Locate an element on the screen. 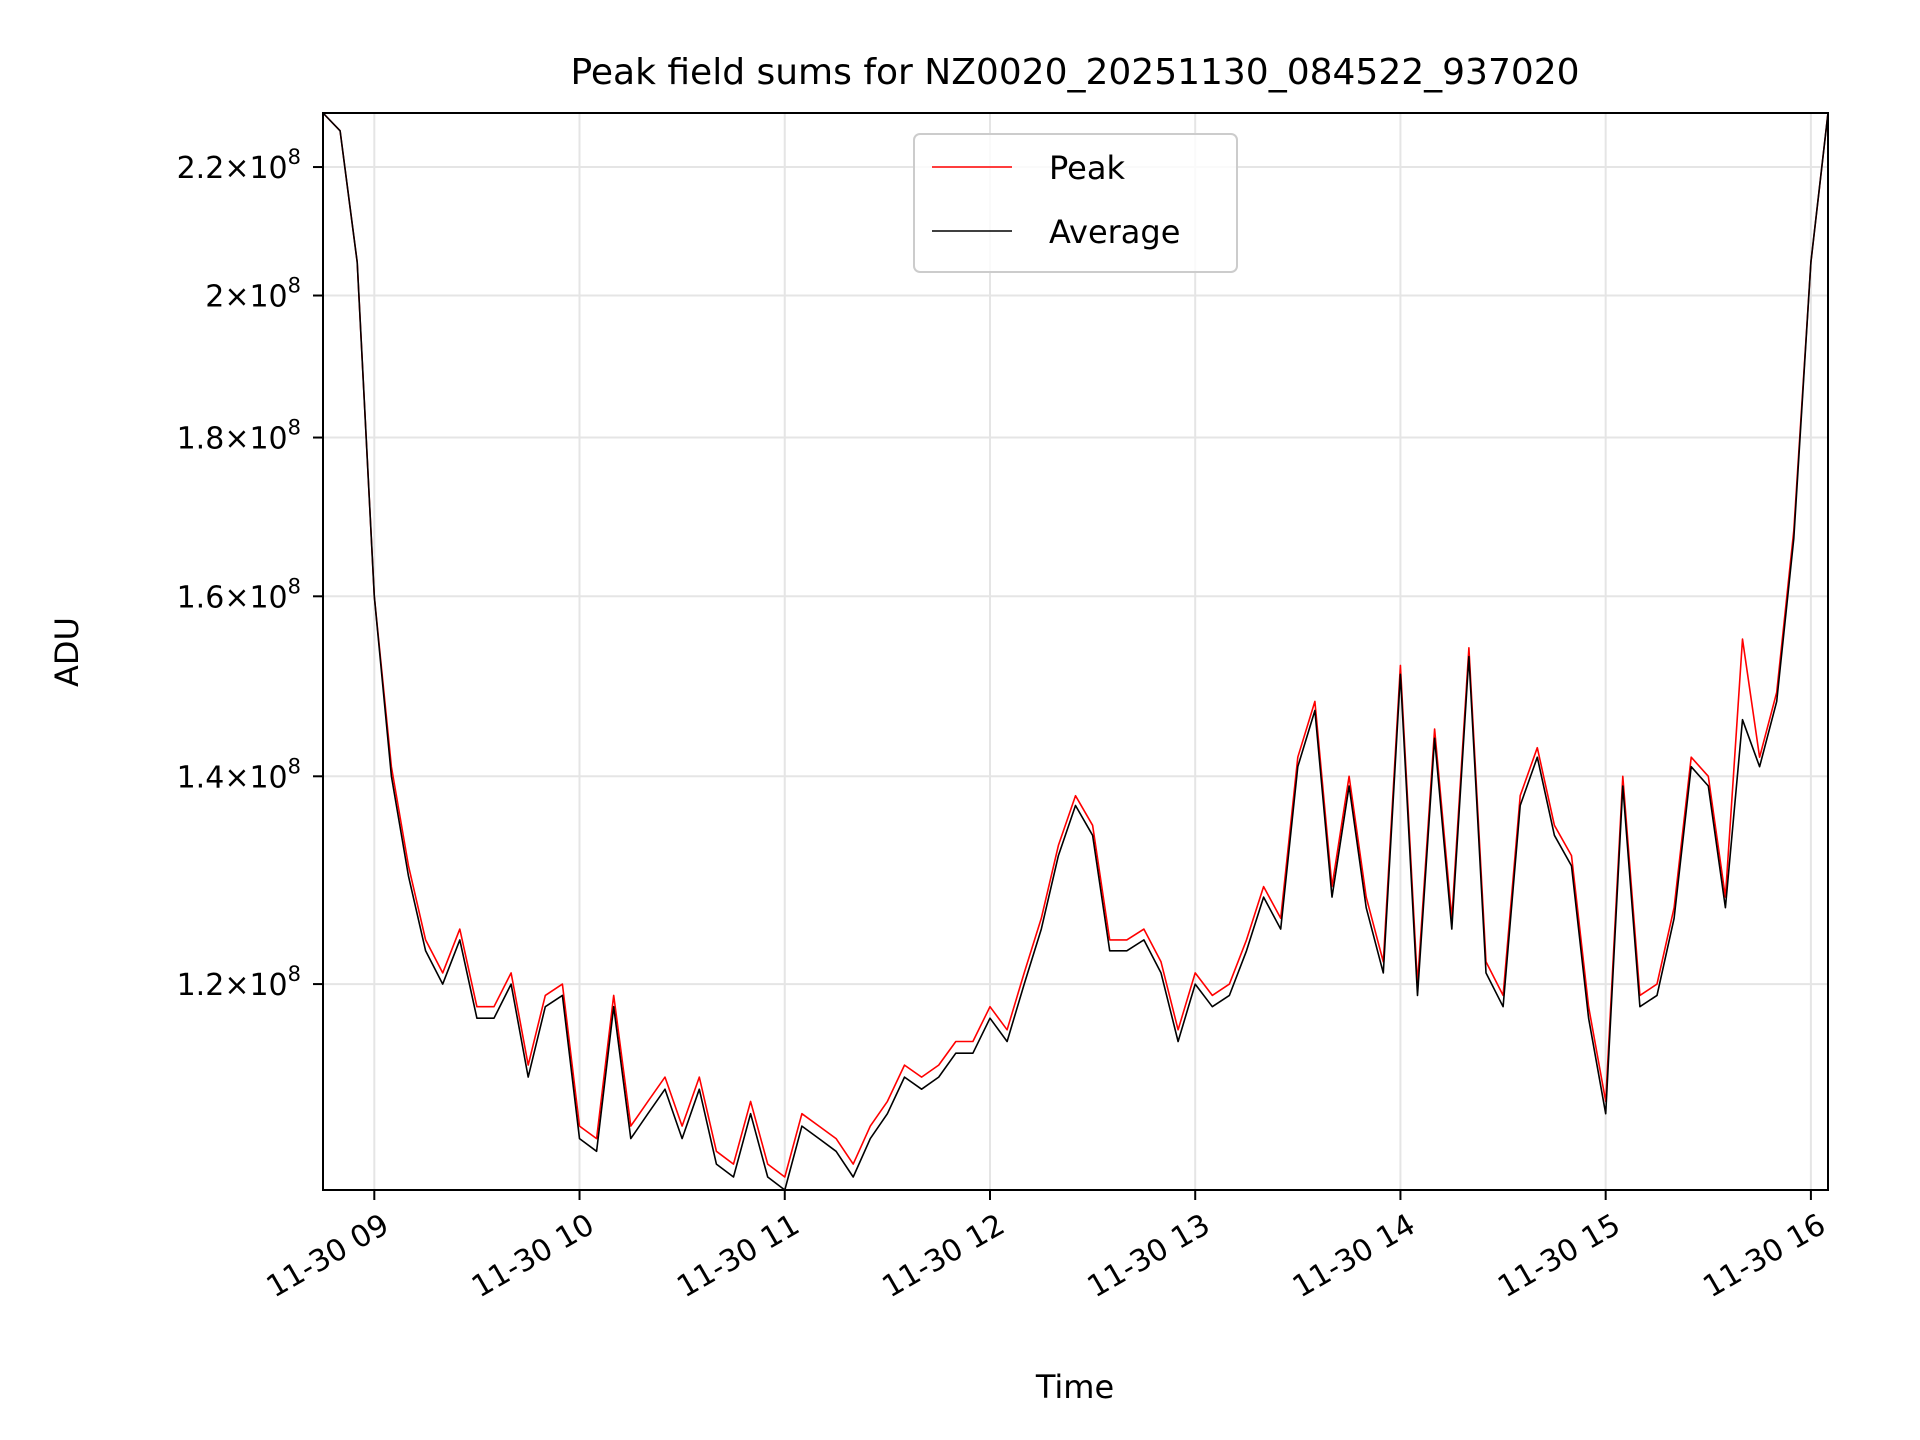  y-axis-label: ADU is located at coordinates (67, 652).